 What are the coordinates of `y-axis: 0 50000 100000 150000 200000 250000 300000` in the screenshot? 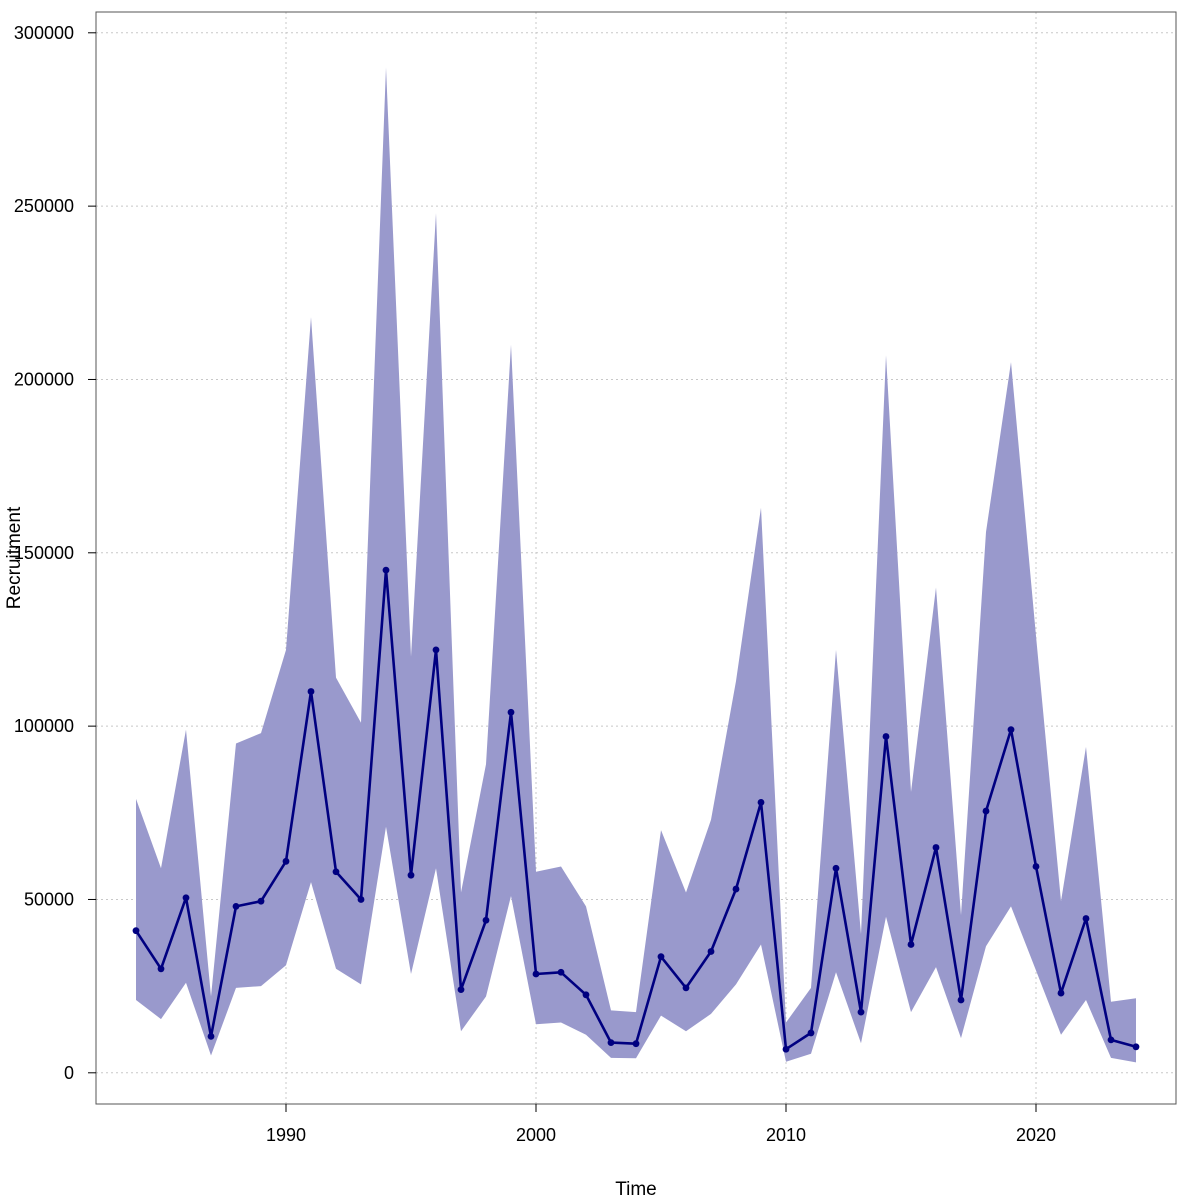 It's located at (55, 553).